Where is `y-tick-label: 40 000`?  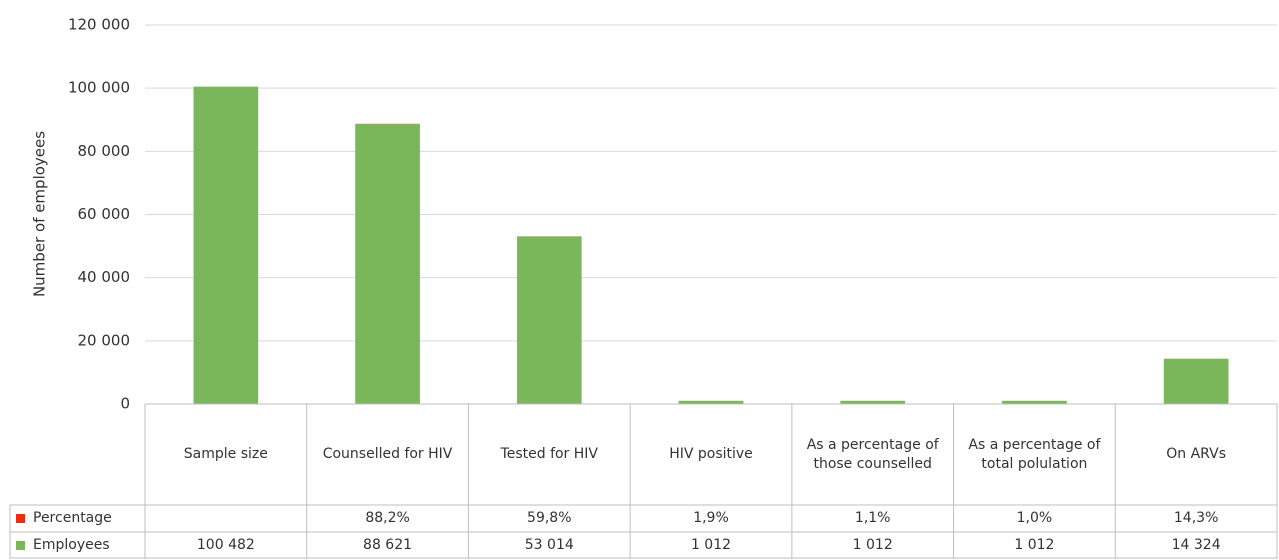
y-tick-label: 40 000 is located at coordinates (104, 277).